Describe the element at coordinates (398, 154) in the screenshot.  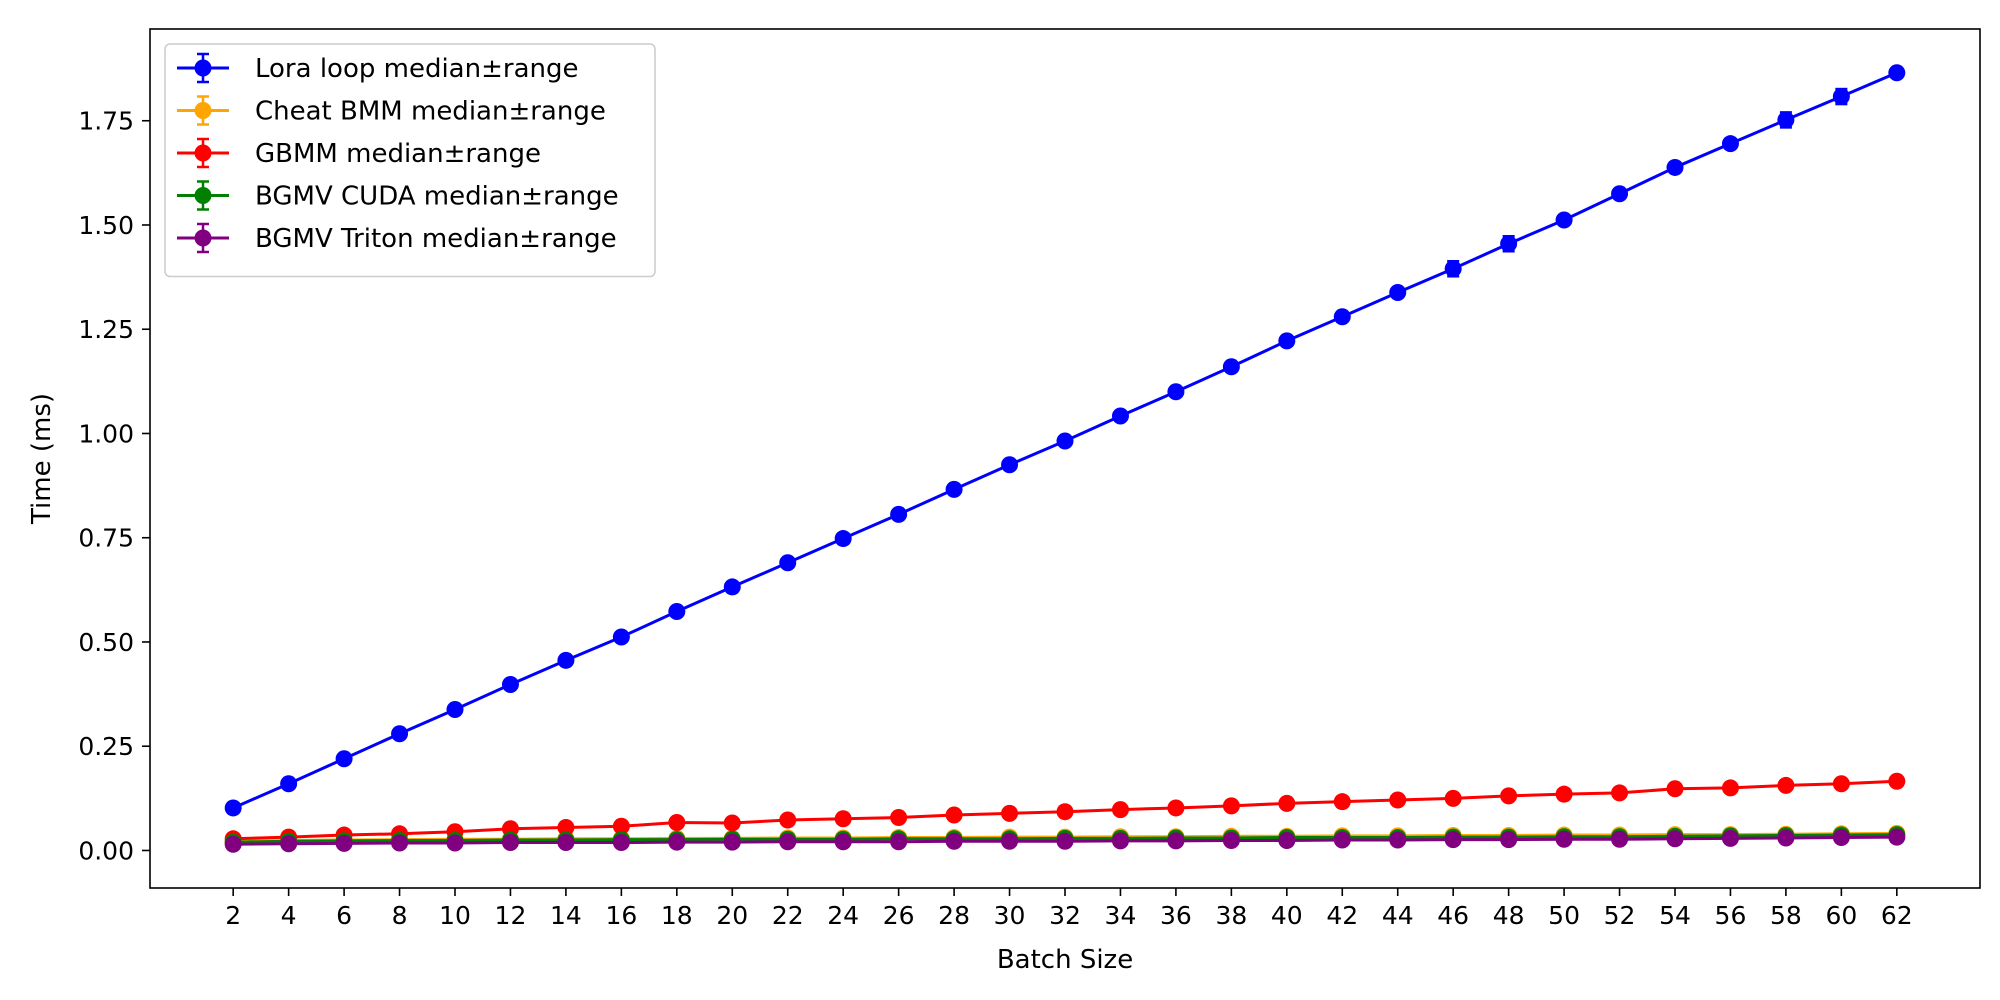
I see `legend-label: GBMM median±range` at that location.